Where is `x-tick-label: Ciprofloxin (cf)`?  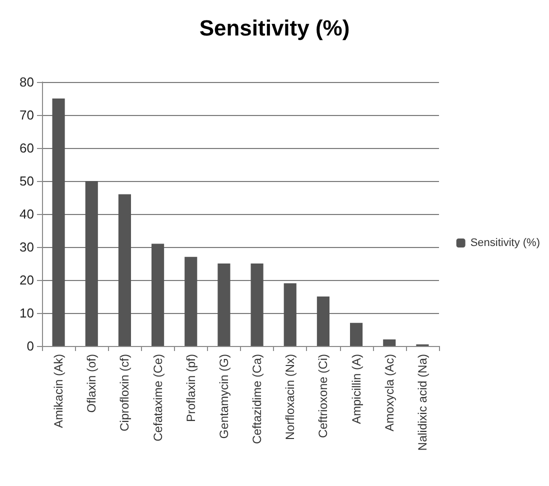
x-tick-label: Ciprofloxin (cf) is located at coordinates (125, 393).